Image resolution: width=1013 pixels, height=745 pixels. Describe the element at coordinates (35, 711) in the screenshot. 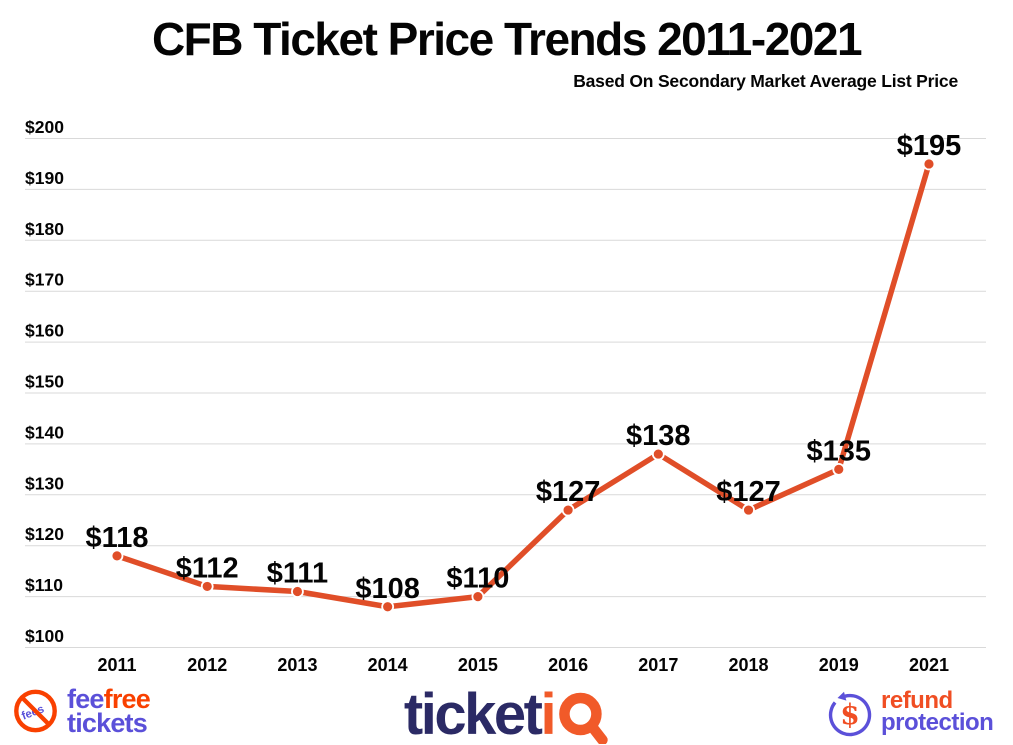

I see `no-fees-icon: fees` at that location.